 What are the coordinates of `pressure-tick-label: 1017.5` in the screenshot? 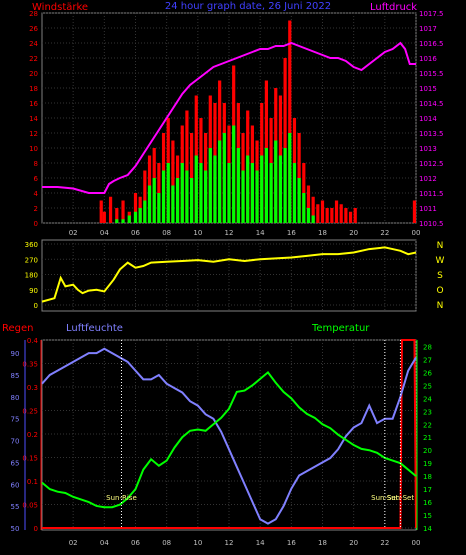 It's located at (431, 14).